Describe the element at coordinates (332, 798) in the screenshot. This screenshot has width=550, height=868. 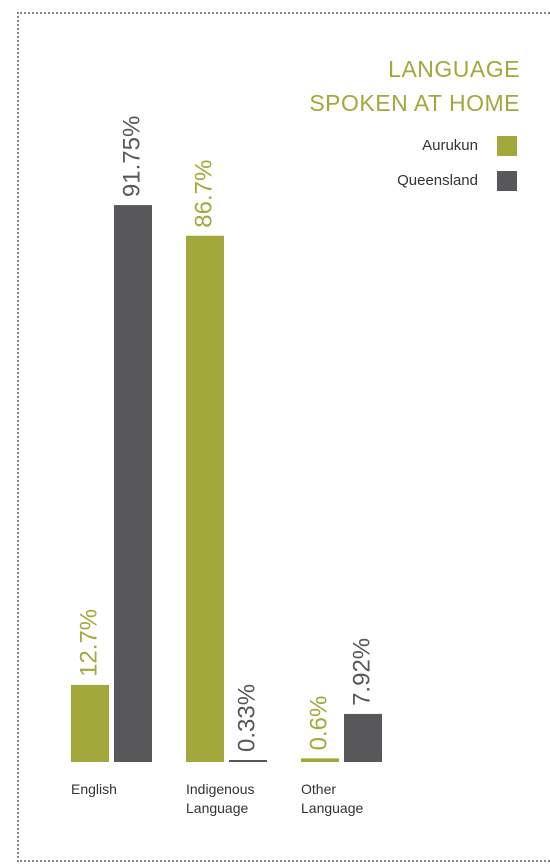
I see `x-tick-label: Other Language` at that location.